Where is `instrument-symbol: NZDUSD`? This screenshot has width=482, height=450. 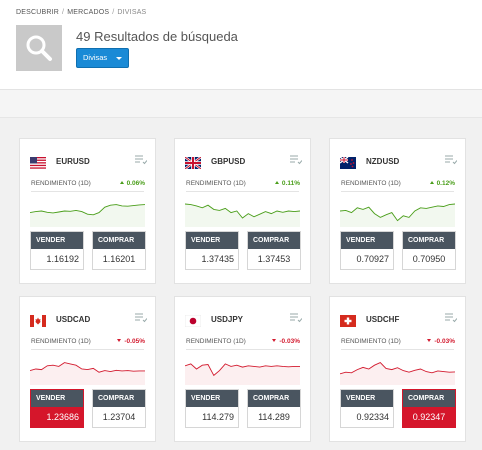
instrument-symbol: NZDUSD is located at coordinates (383, 161).